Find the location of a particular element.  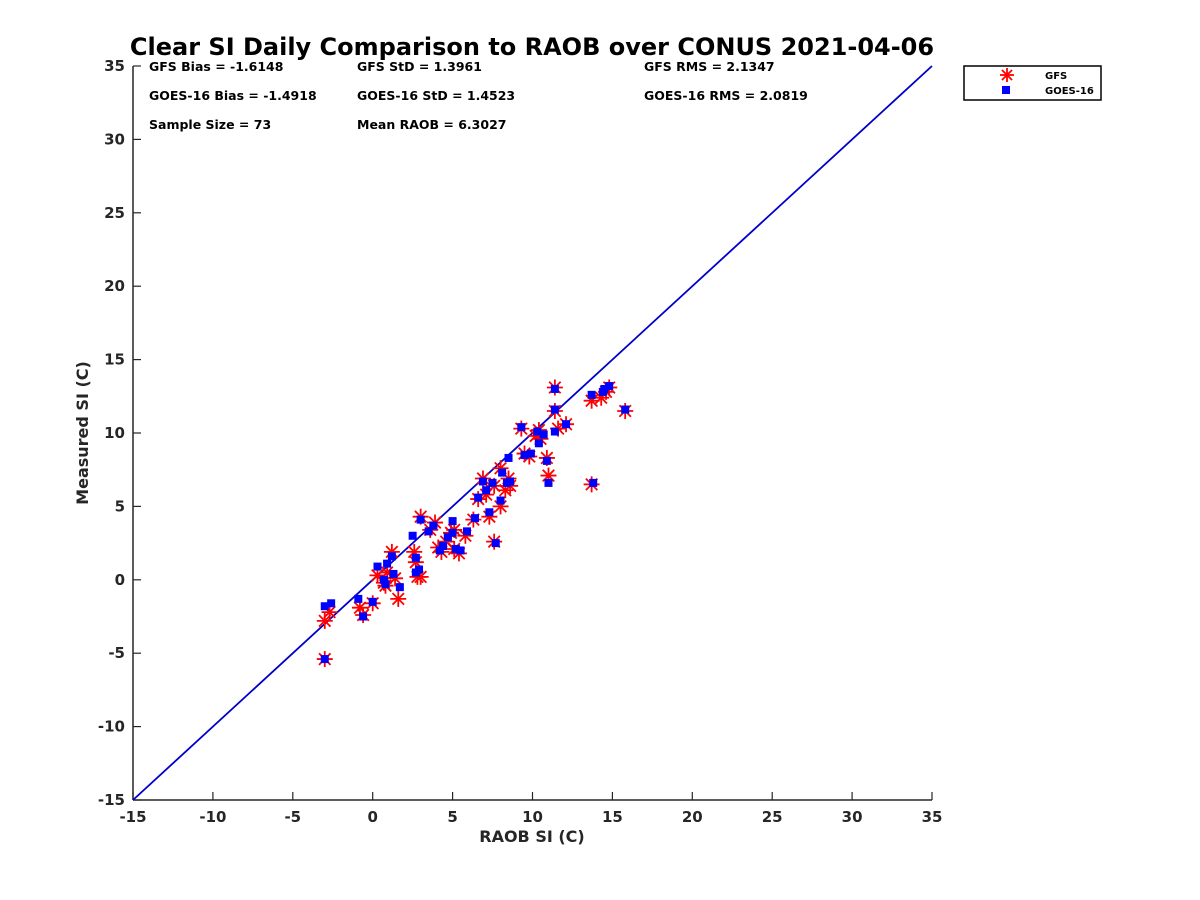

x-tick-label: 0 is located at coordinates (372, 817).